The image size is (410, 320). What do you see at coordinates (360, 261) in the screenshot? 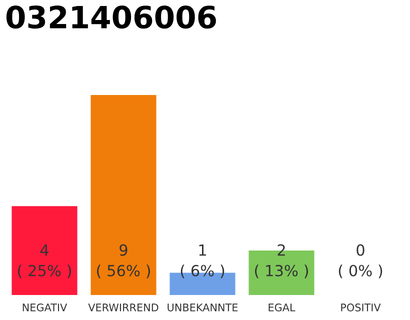
I see `data-label: 0 ( 0% )` at bounding box center [360, 261].